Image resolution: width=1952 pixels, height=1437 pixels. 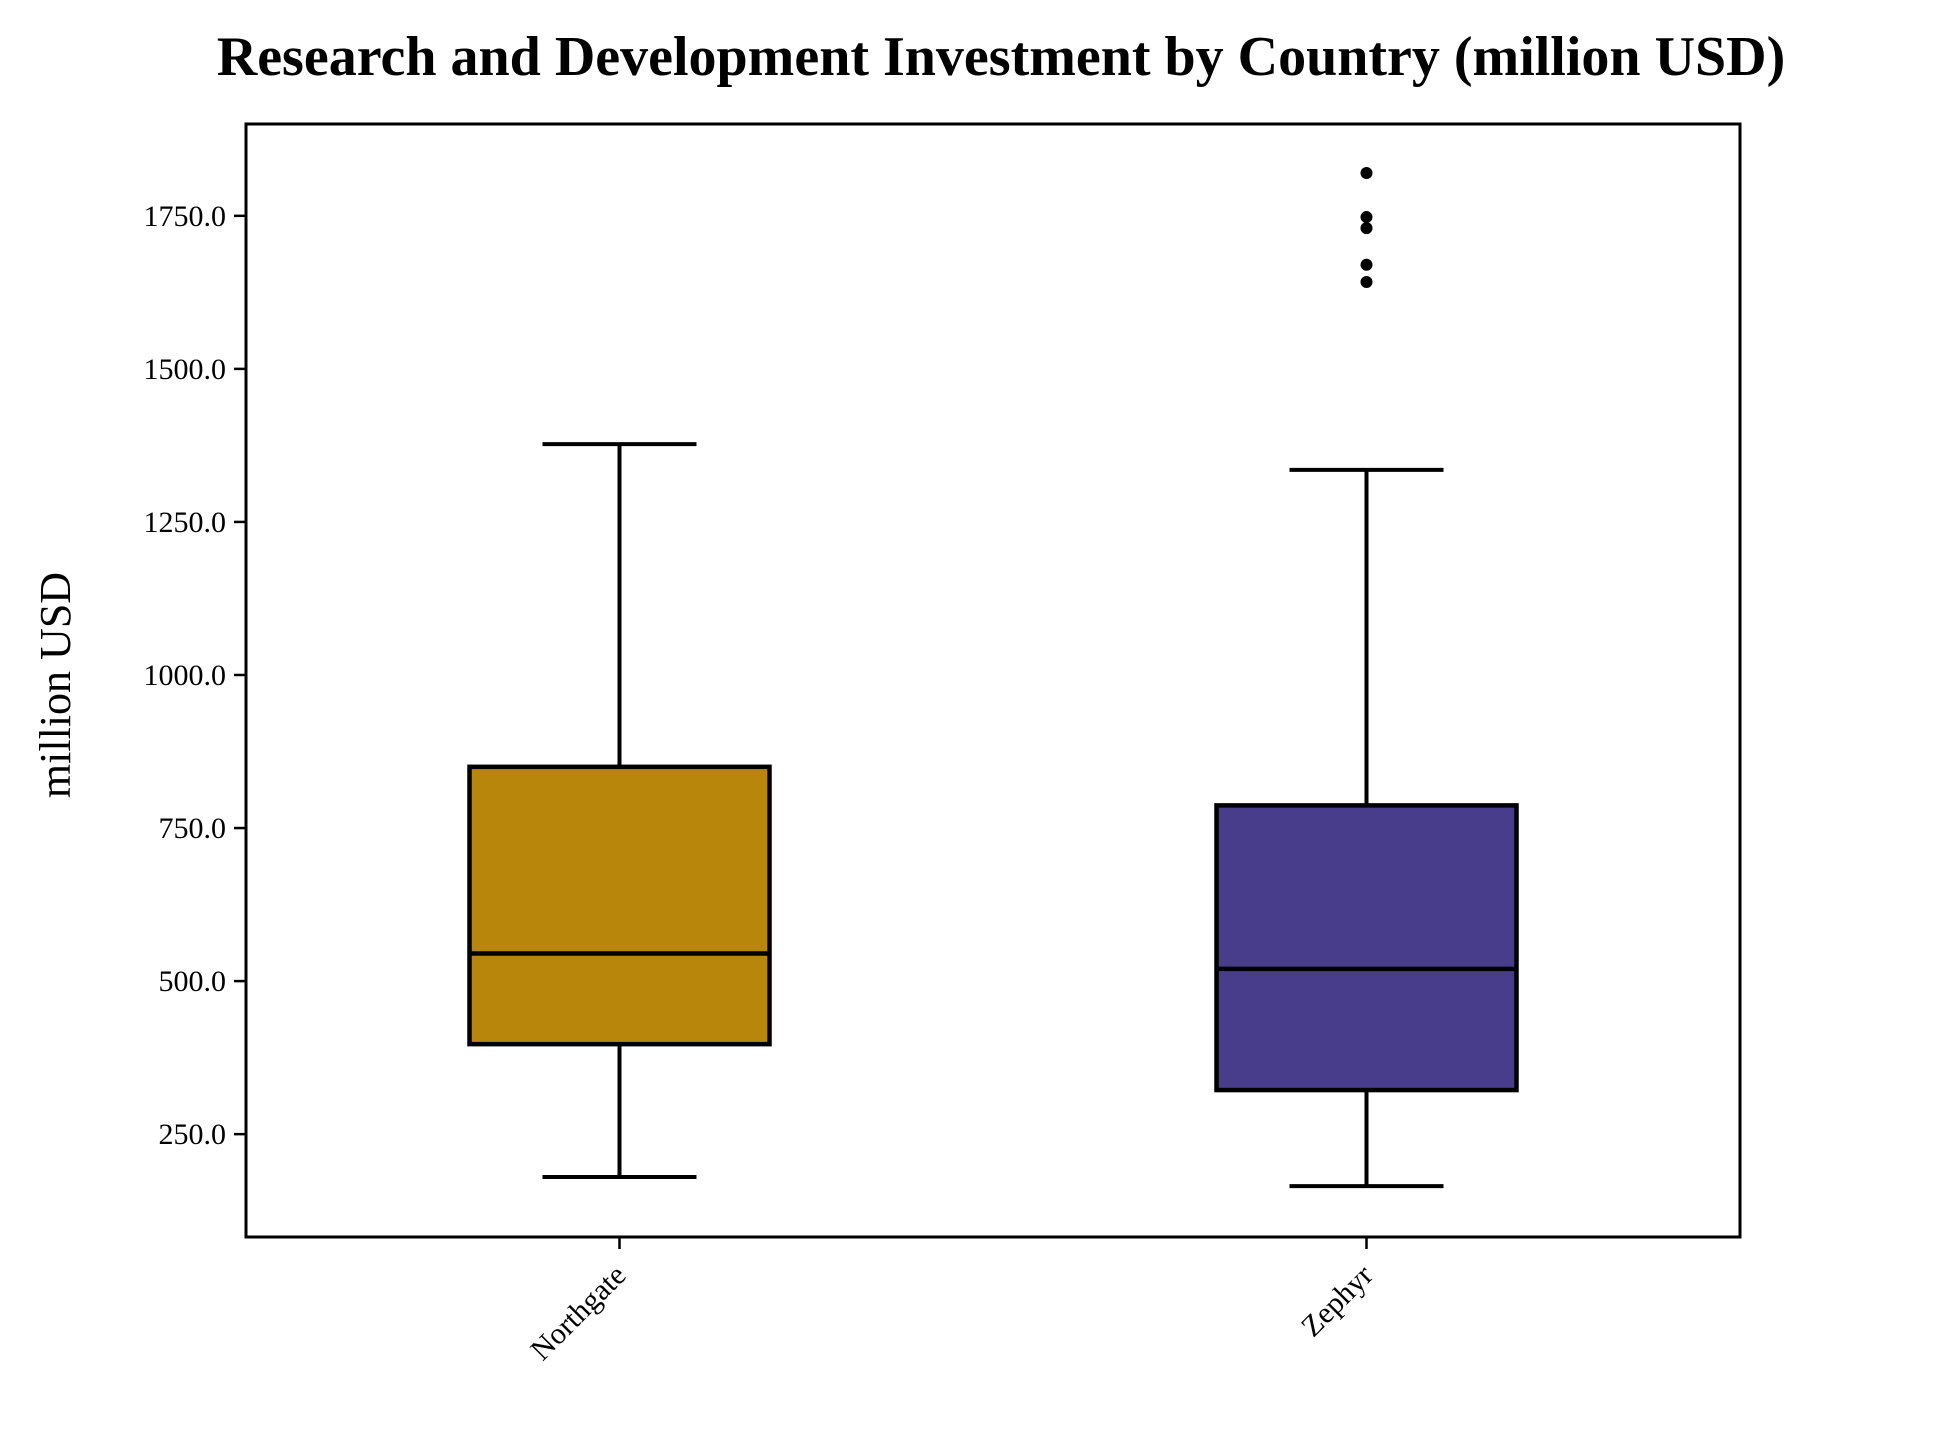 What do you see at coordinates (193, 1134) in the screenshot?
I see `y-tick-label: 250.0` at bounding box center [193, 1134].